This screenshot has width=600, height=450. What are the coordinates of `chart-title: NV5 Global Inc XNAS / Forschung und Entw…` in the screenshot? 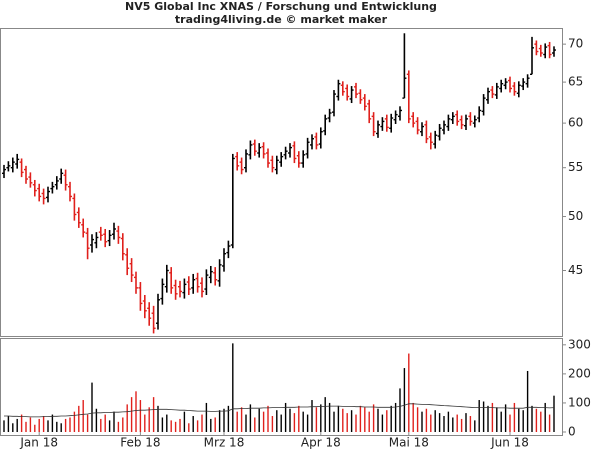 It's located at (281, 6).